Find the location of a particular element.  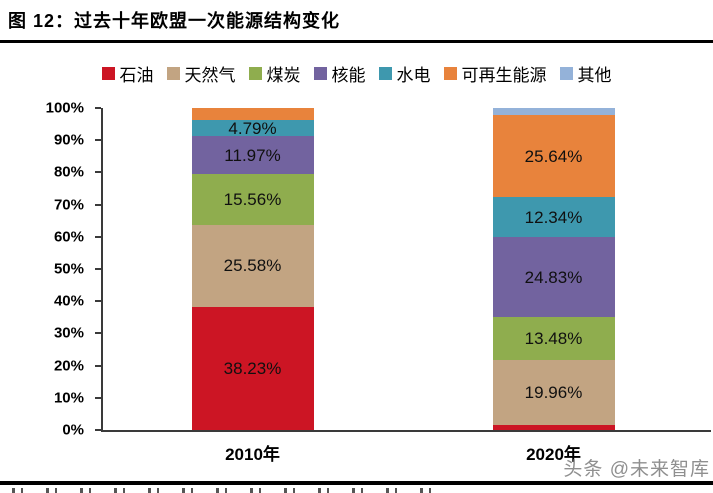

bar-segment-煤炭: 13.48% is located at coordinates (553, 339).